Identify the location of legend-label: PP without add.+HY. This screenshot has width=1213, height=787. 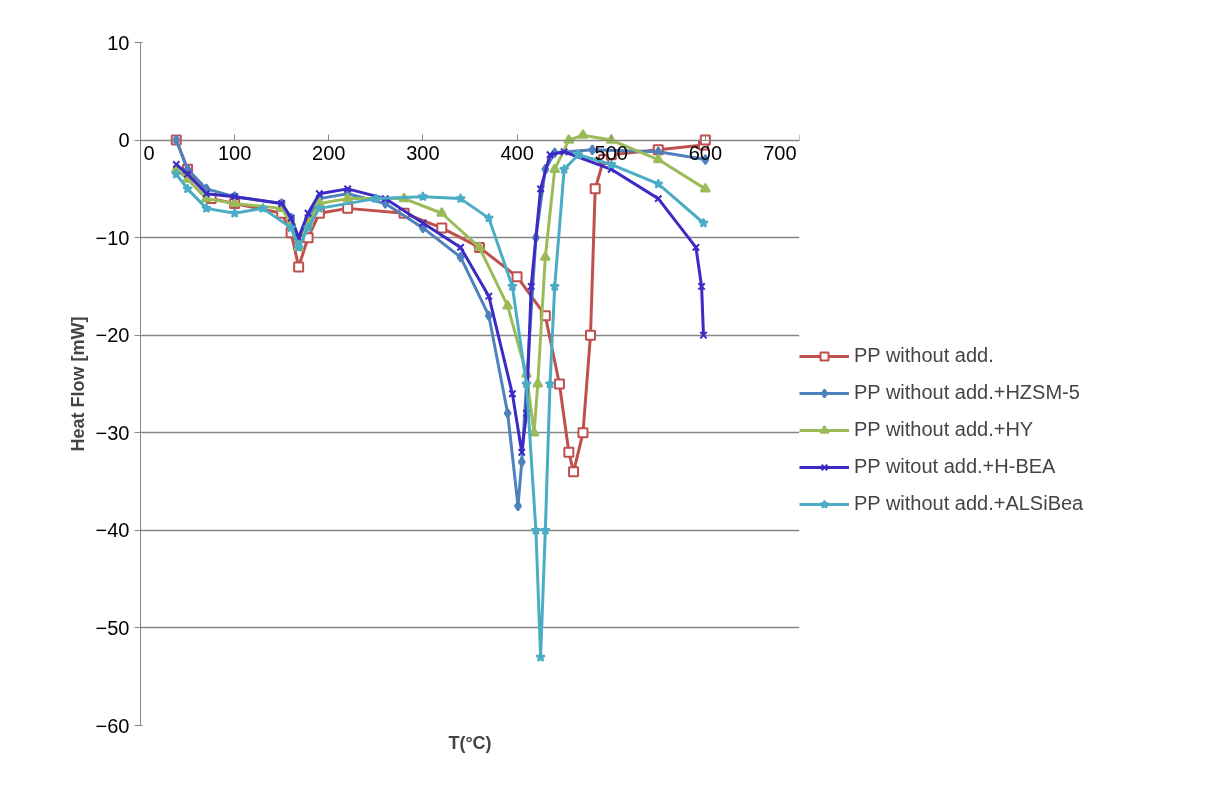
(944, 429).